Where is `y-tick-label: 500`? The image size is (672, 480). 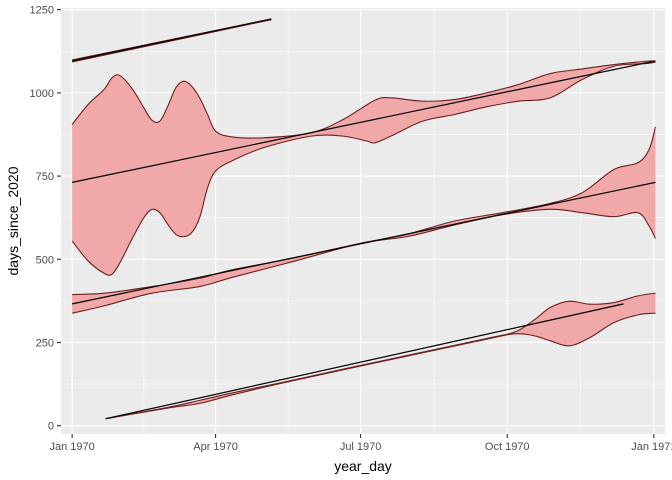
y-tick-label: 500 is located at coordinates (45, 260).